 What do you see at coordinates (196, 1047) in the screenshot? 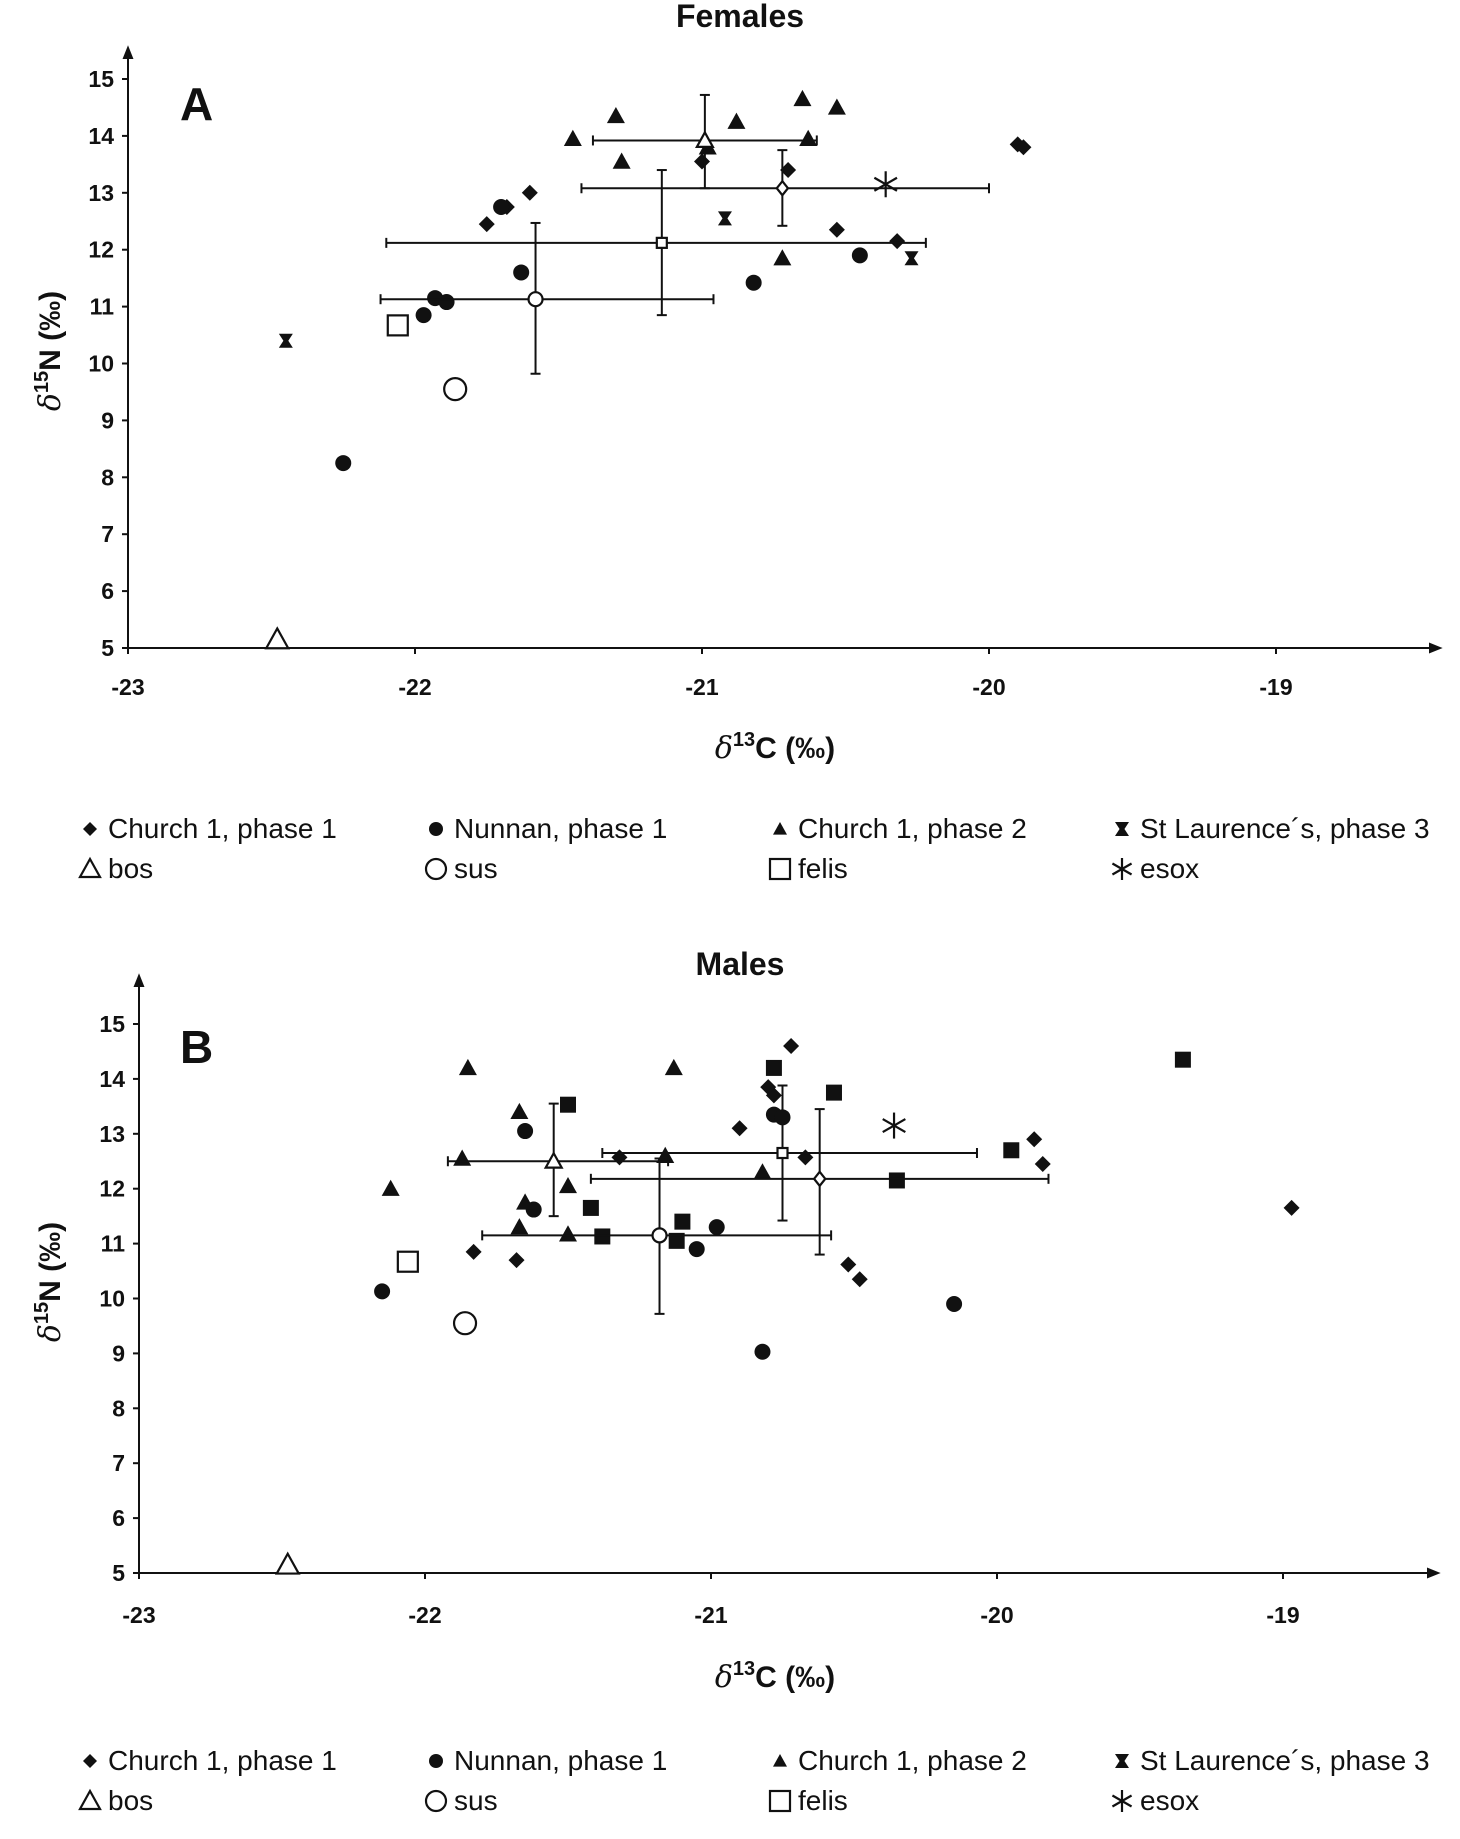
I see `panel-label: B` at bounding box center [196, 1047].